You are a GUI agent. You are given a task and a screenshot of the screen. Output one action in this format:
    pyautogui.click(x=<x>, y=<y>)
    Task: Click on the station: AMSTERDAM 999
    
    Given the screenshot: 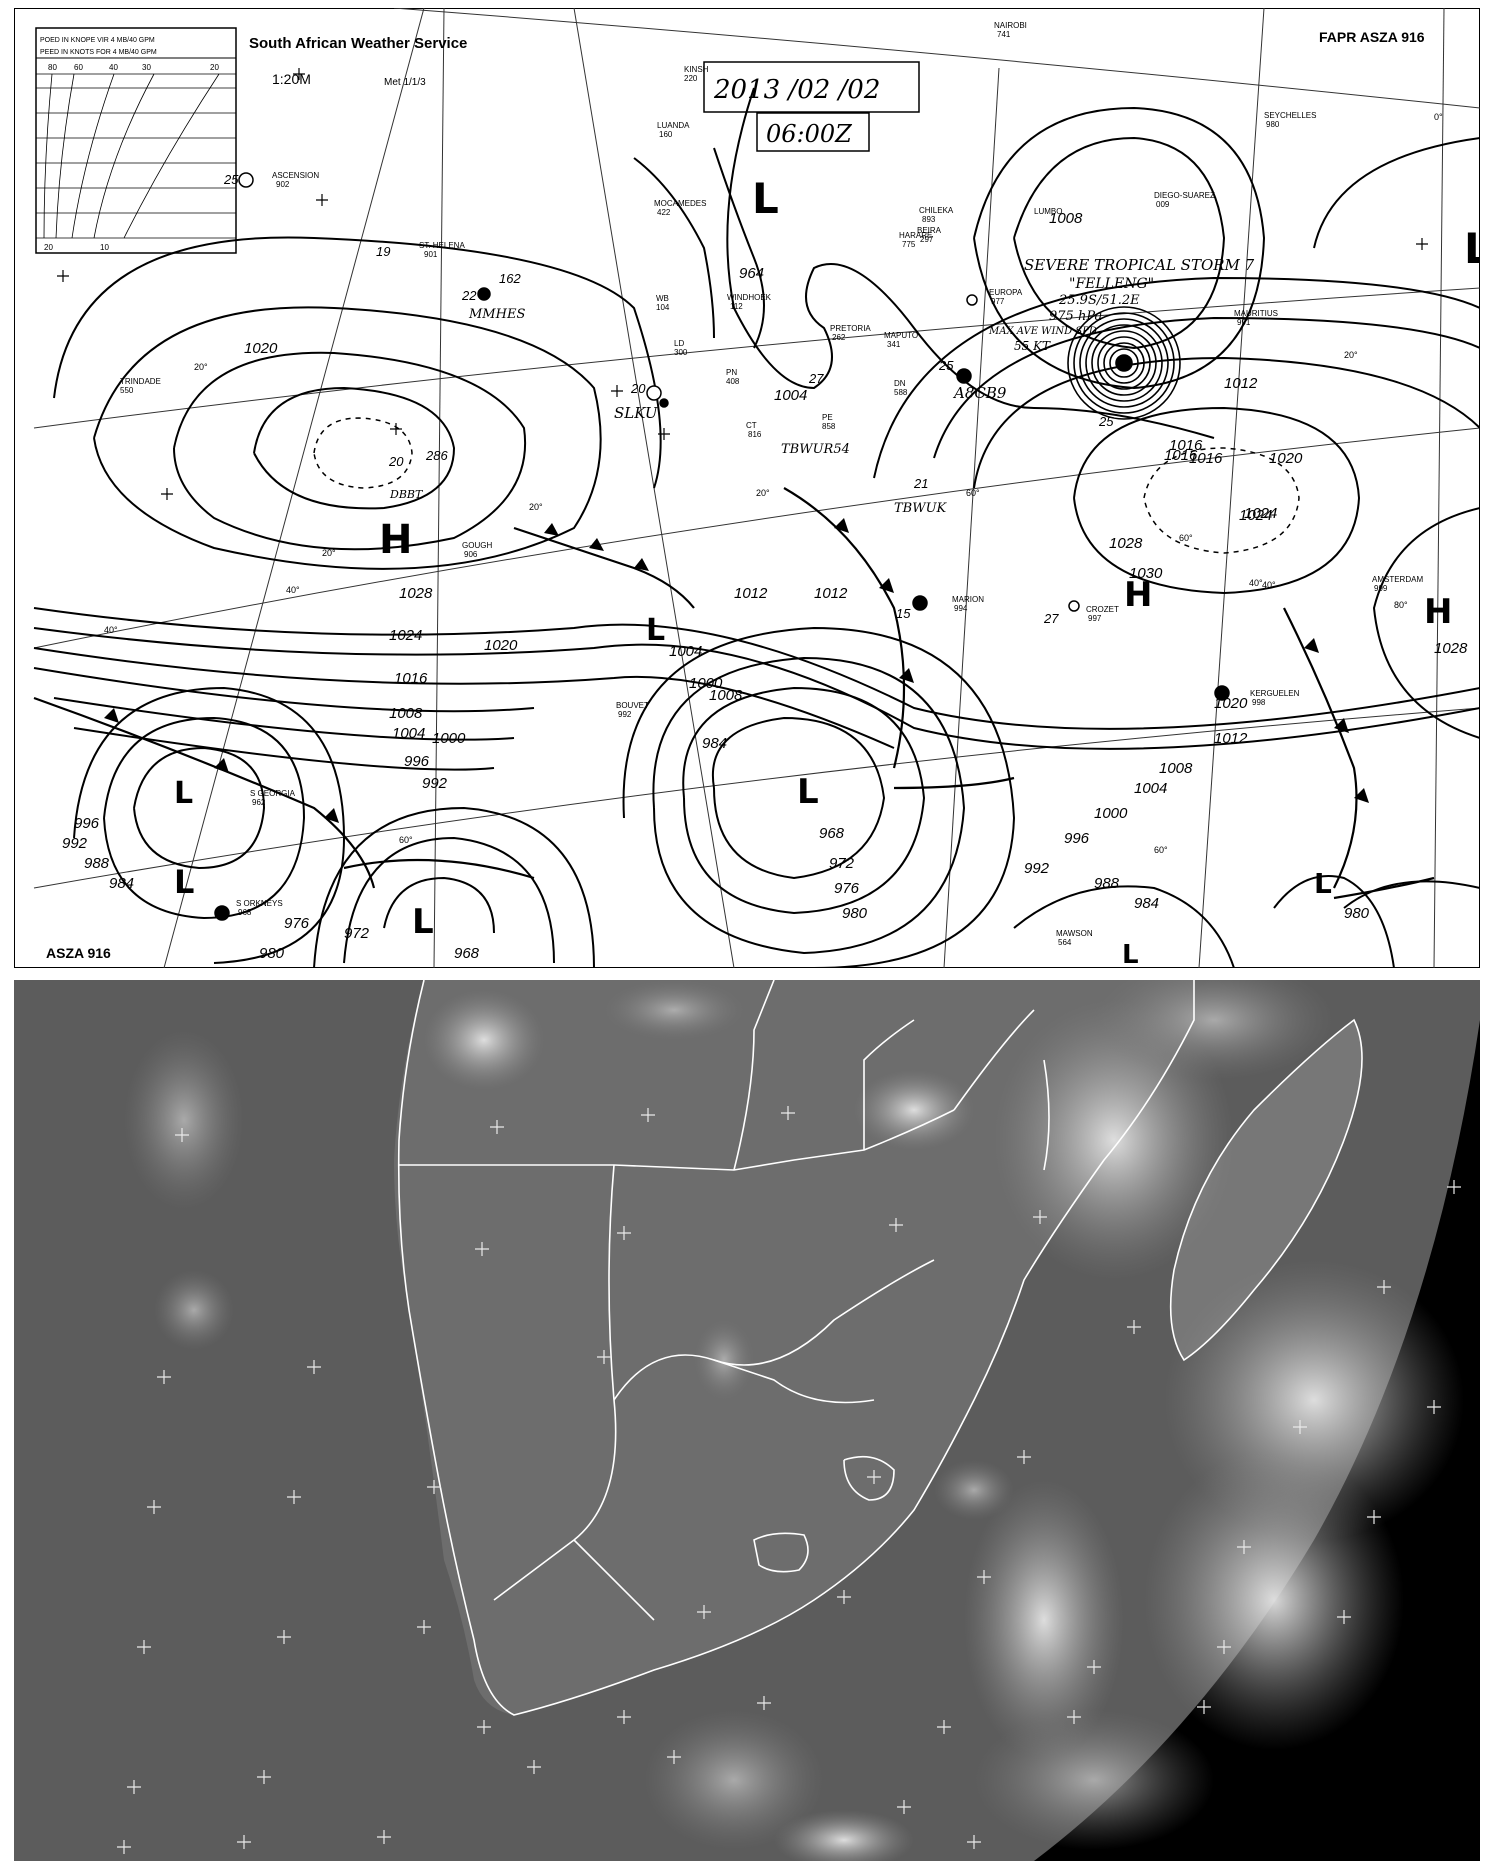 What is the action you would take?
    pyautogui.click(x=1397, y=584)
    